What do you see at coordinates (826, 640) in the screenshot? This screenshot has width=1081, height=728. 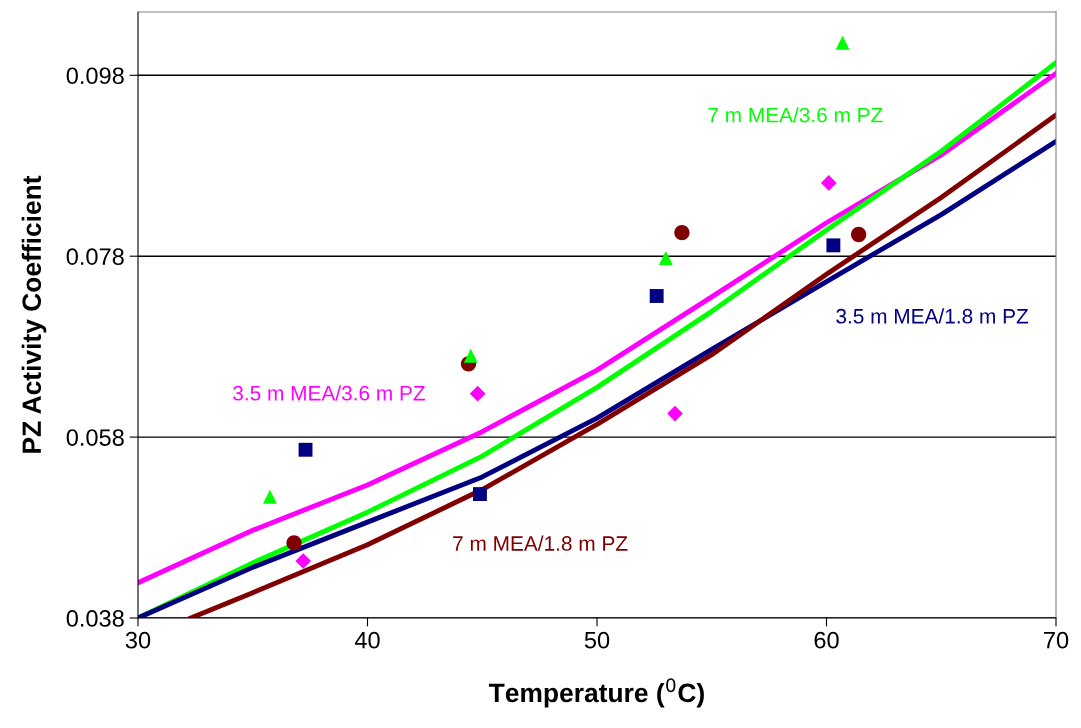 I see `x-tick-label: 60` at bounding box center [826, 640].